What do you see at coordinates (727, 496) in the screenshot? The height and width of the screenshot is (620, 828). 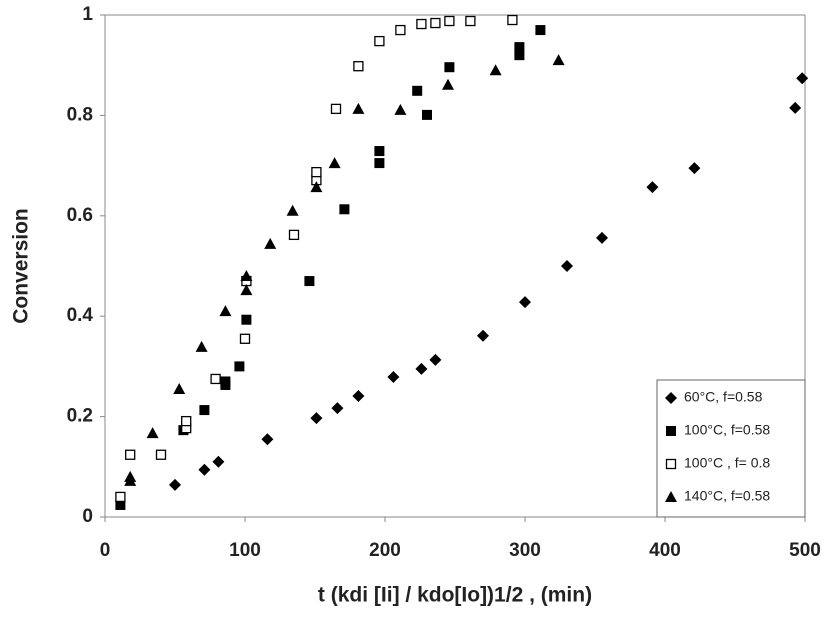 I see `legend-label: 140°C, f=0.58` at bounding box center [727, 496].